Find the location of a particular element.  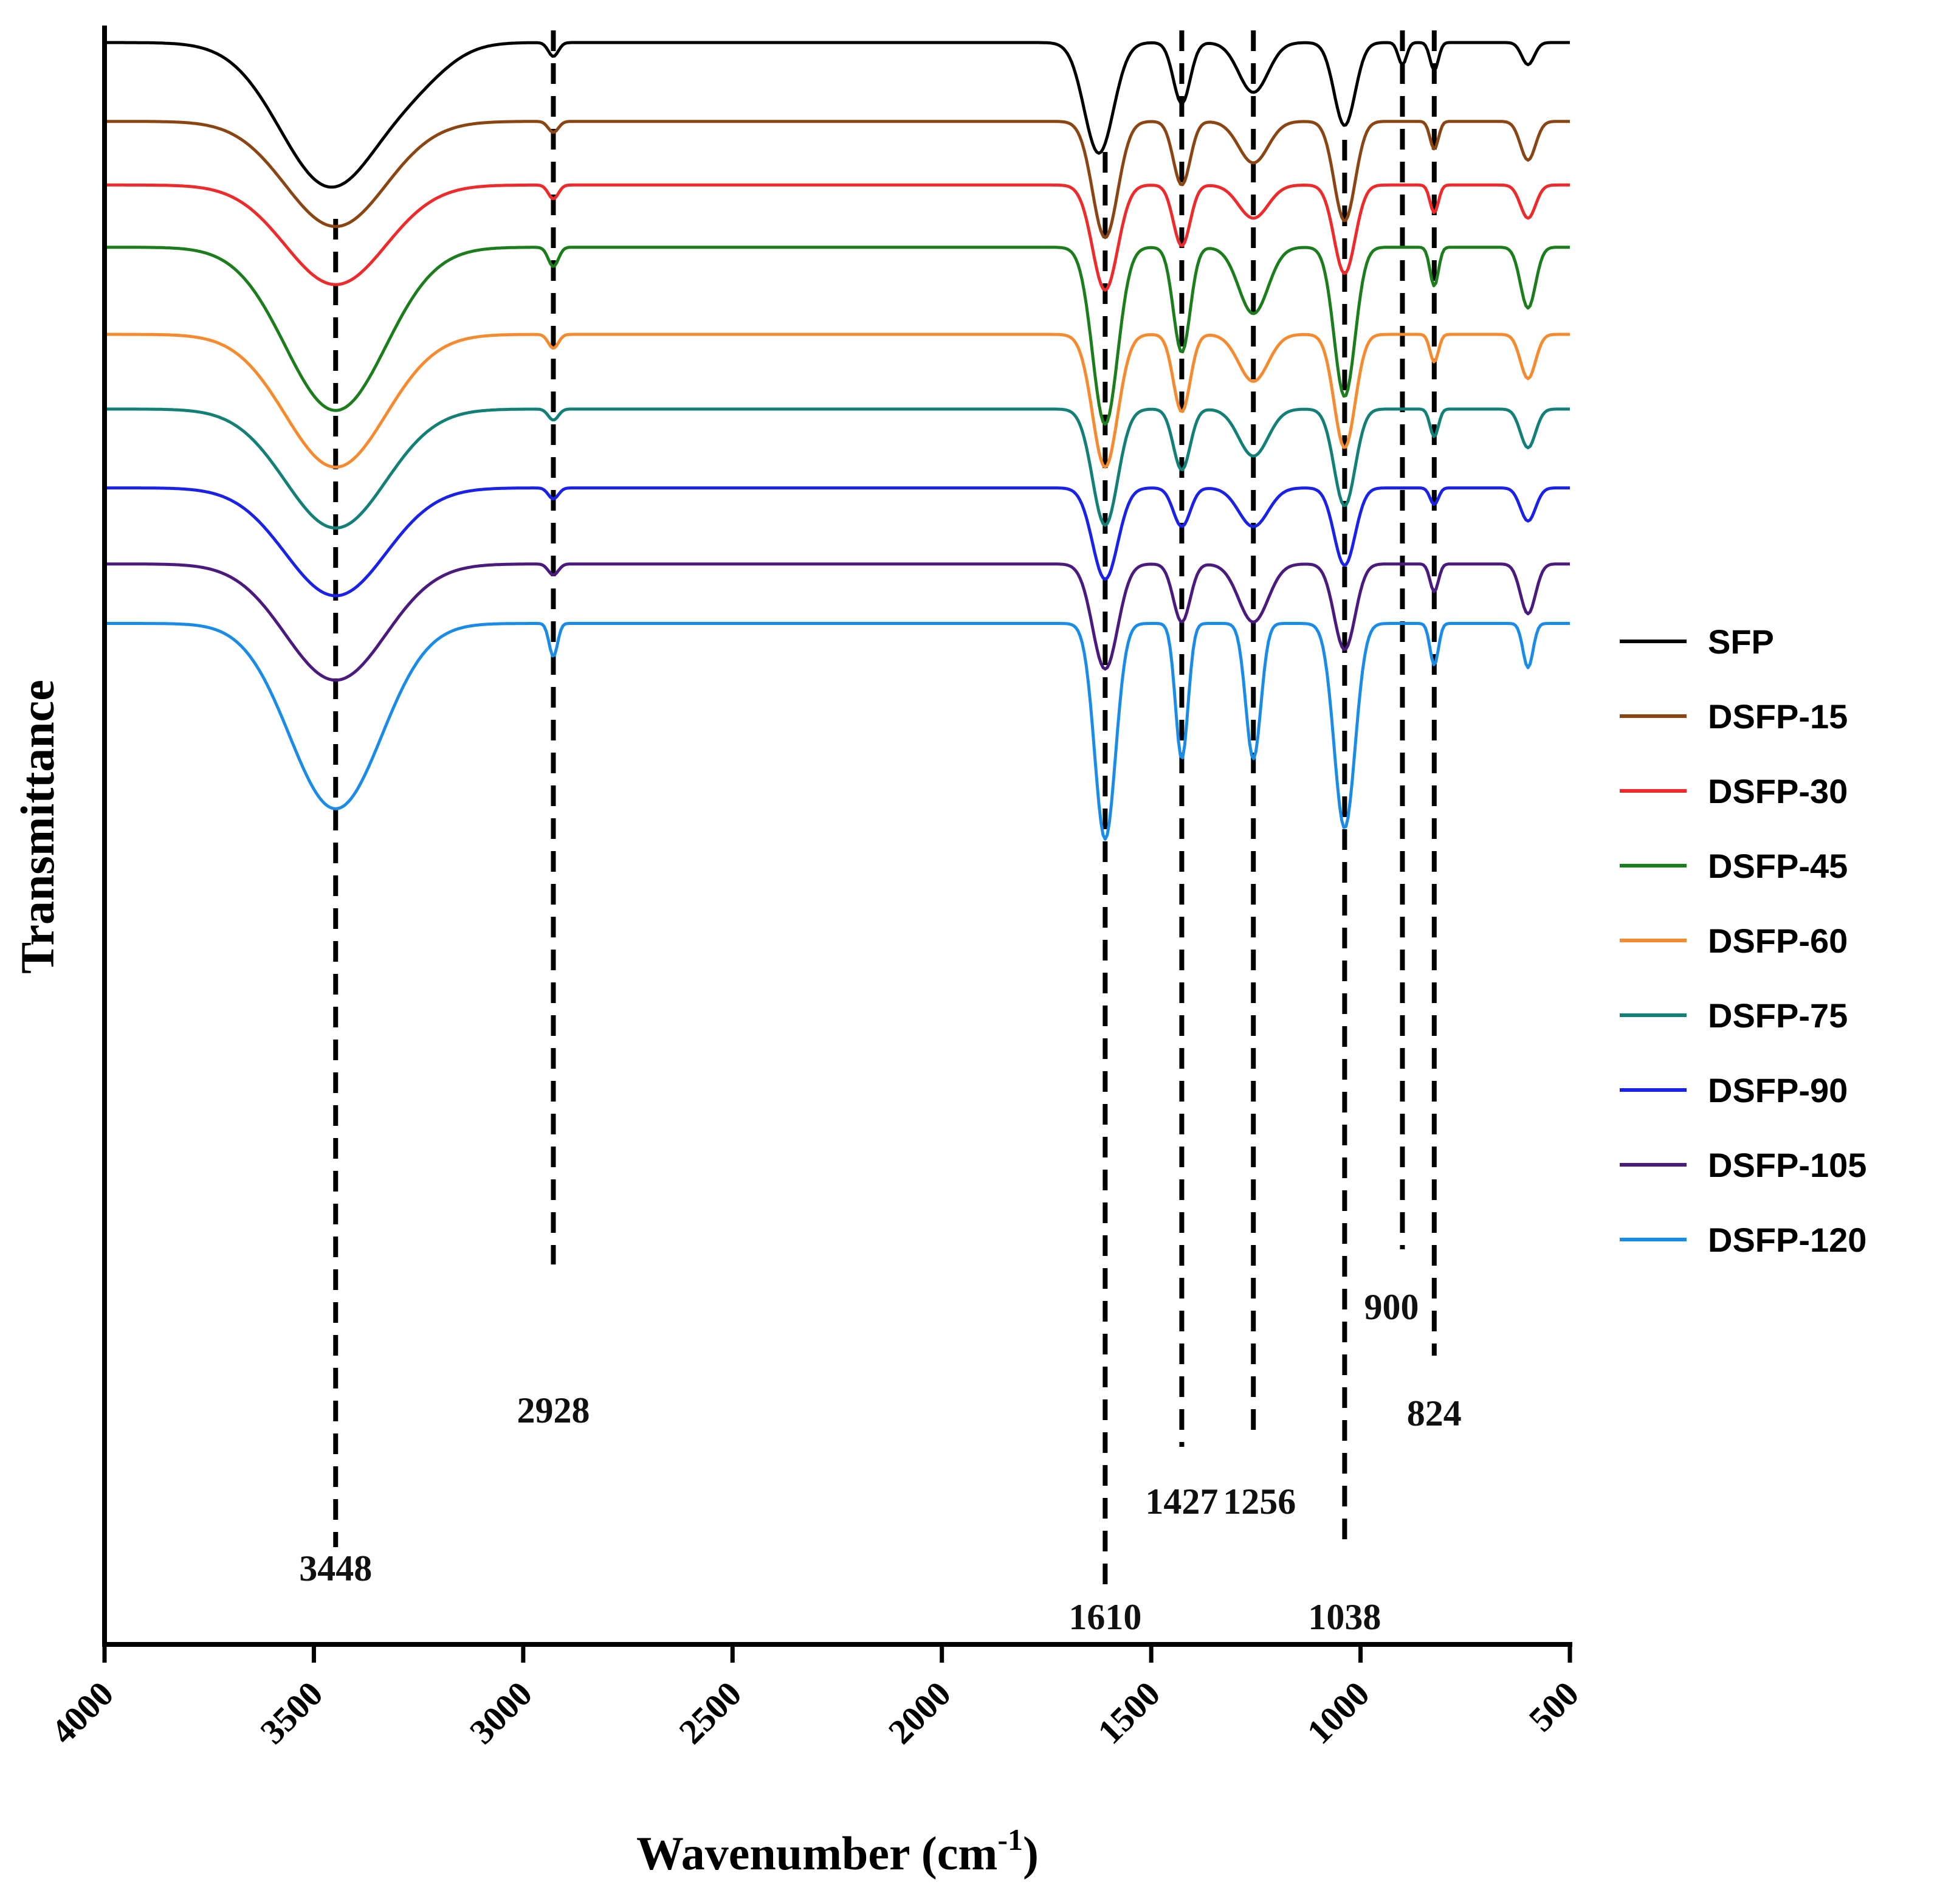

legend-label: DSFP-45 is located at coordinates (1778, 866).